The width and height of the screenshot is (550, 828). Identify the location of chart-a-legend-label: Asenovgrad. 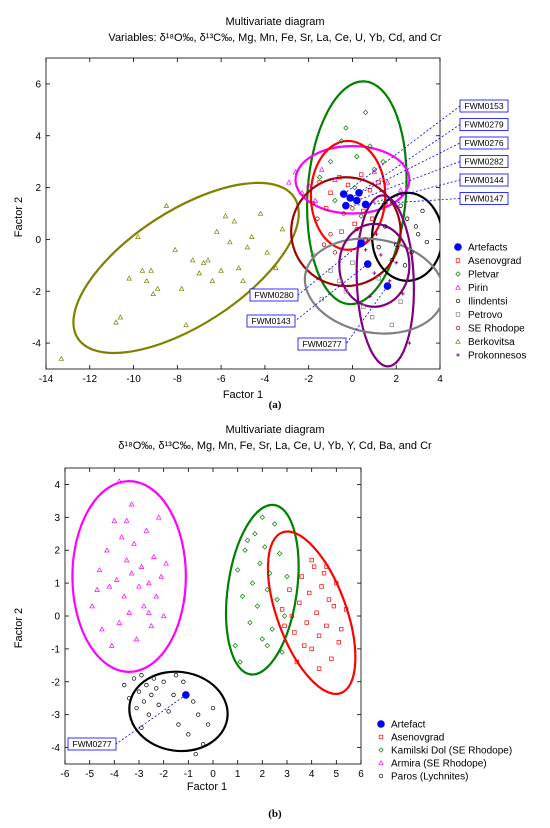
(494, 261).